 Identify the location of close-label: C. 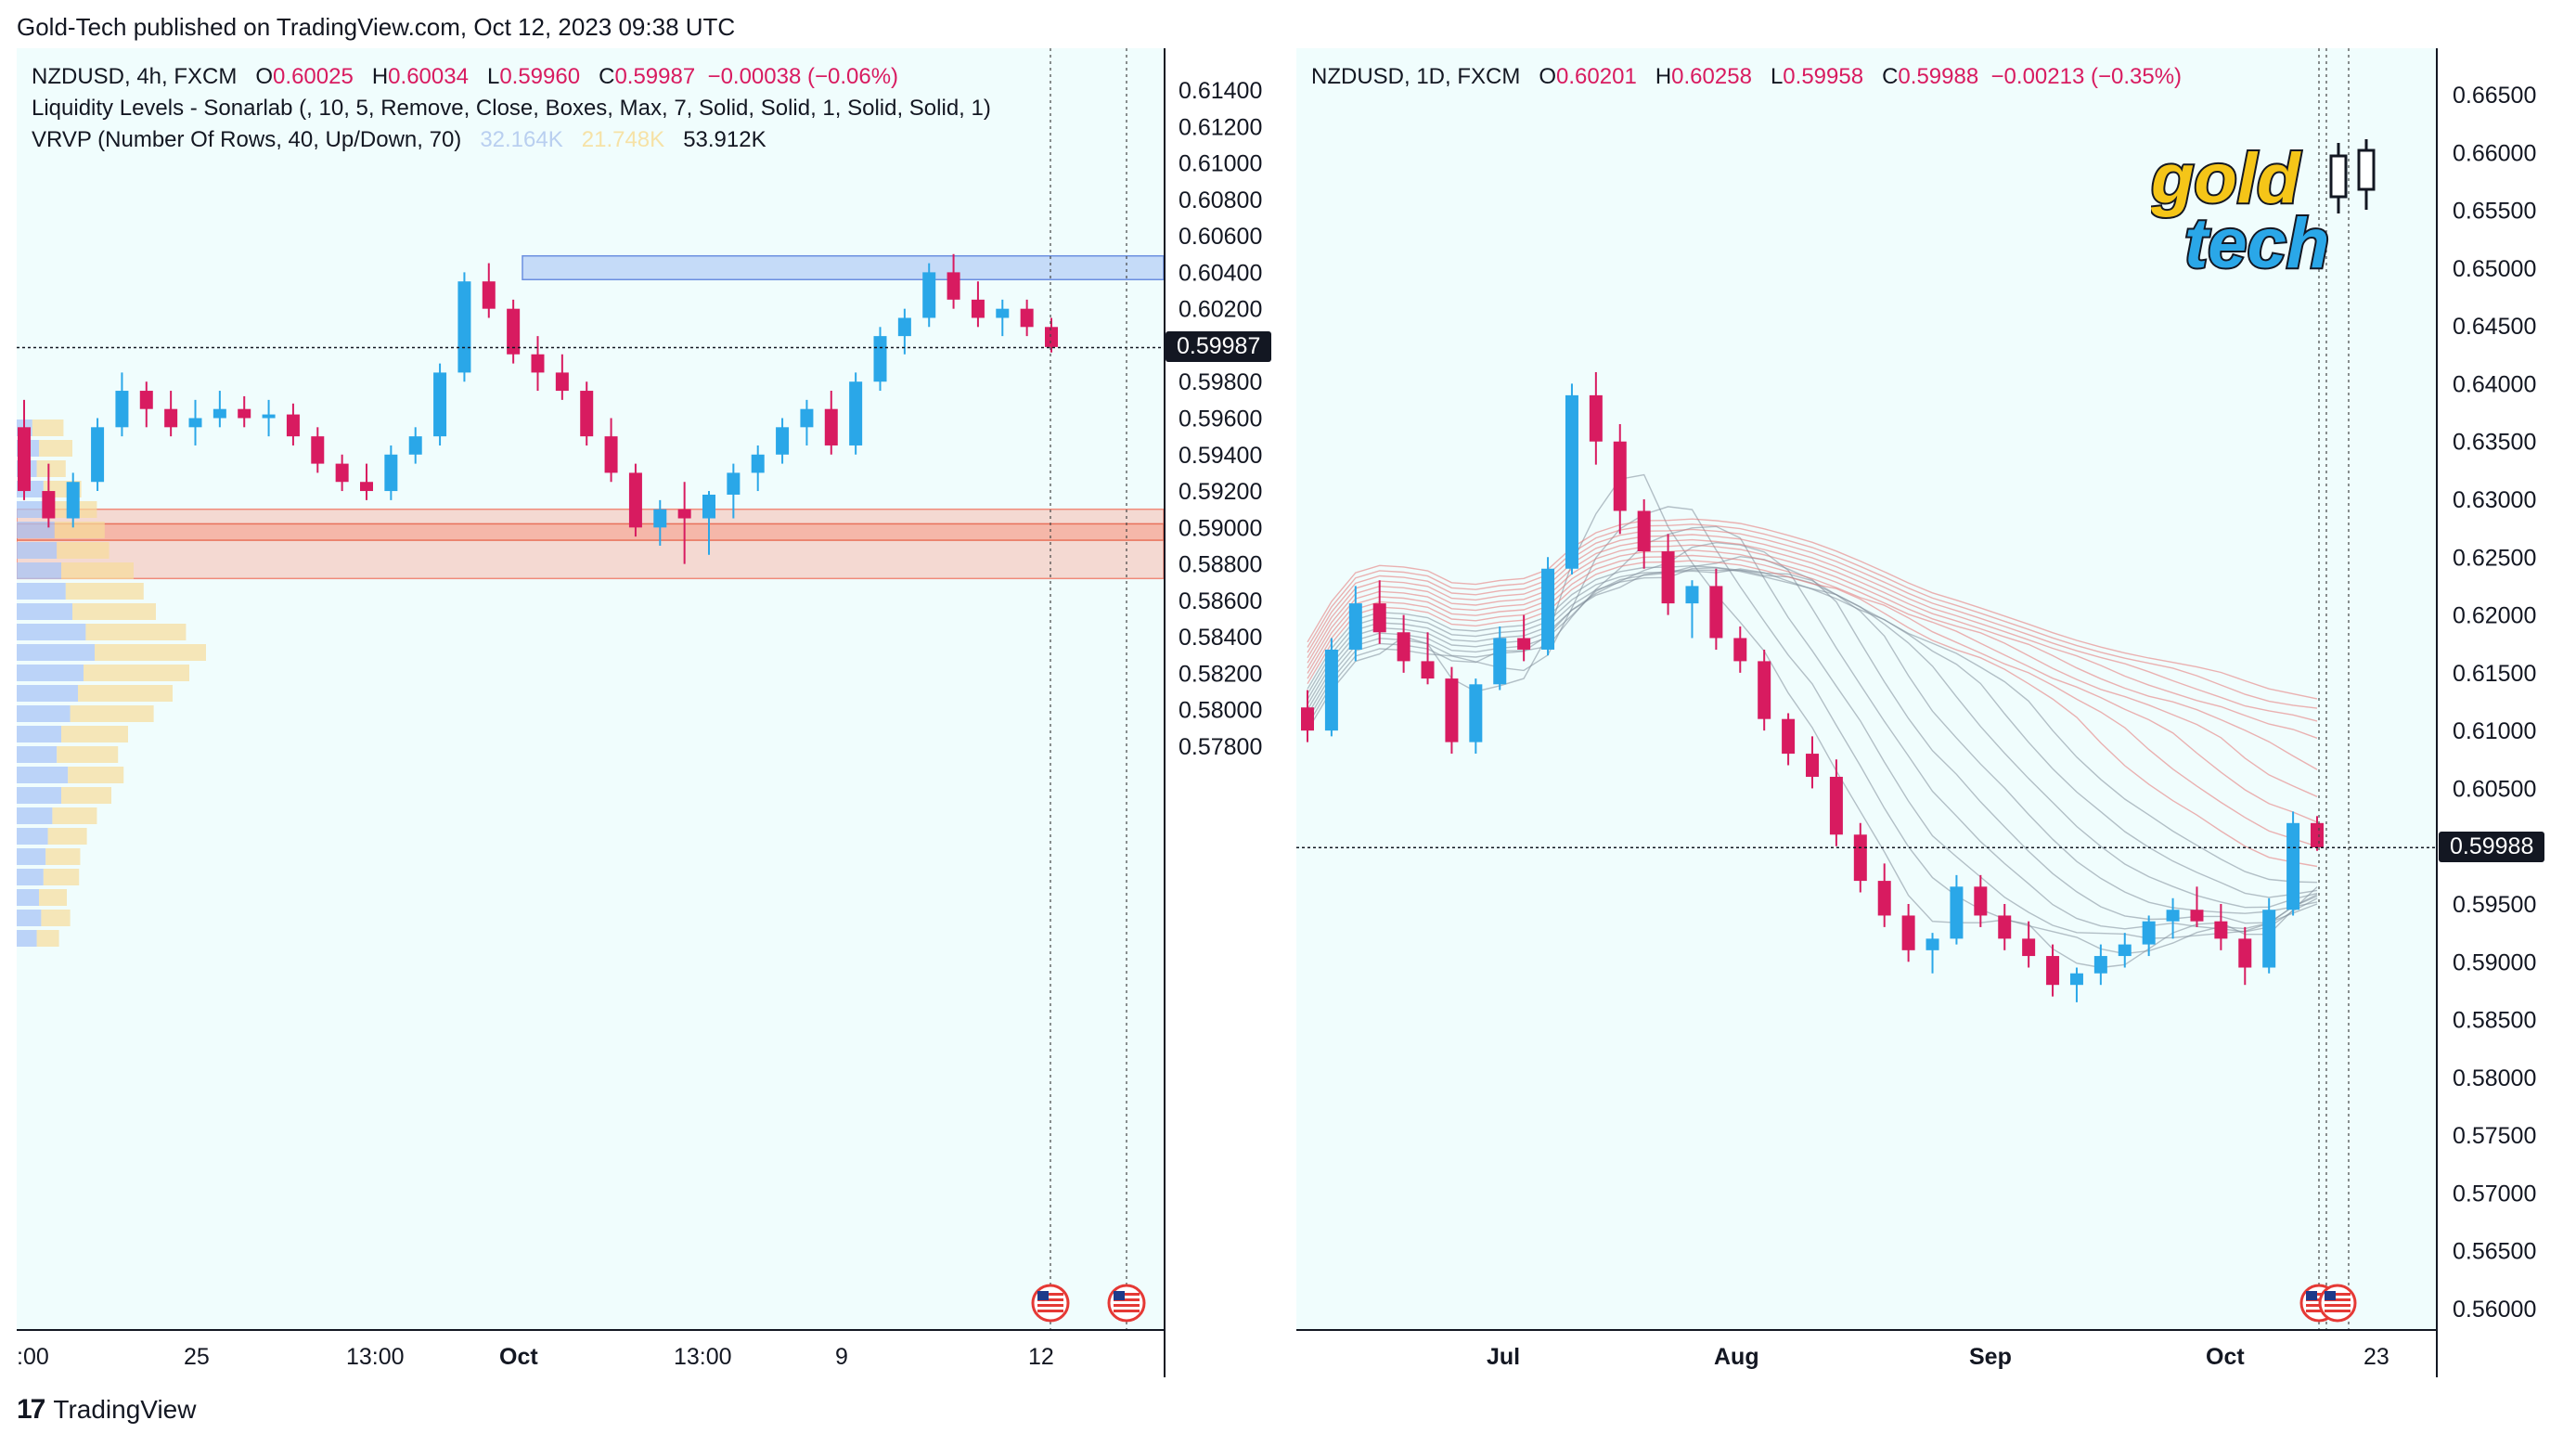
(1890, 76).